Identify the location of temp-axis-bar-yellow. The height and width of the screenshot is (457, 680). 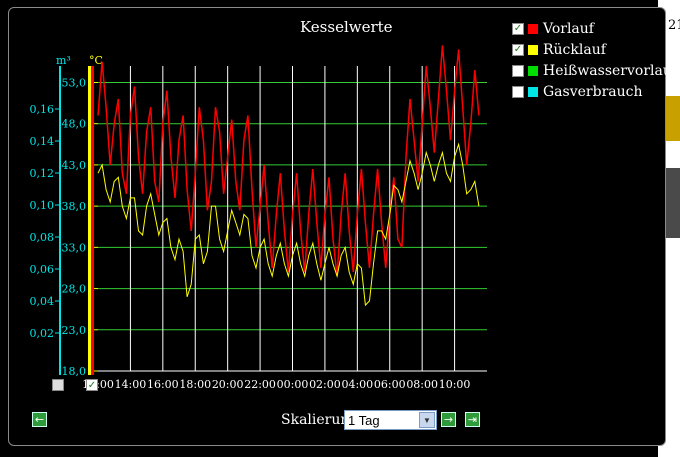
(89, 220).